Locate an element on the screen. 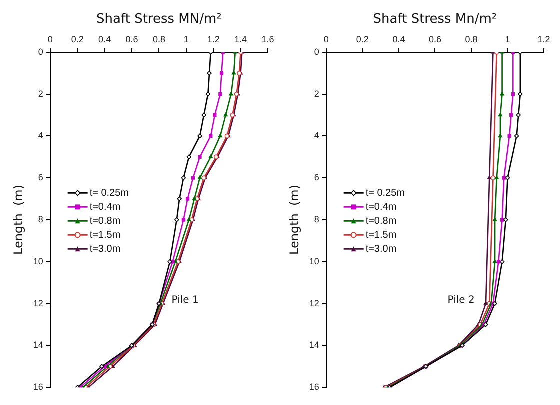 This screenshot has width=560, height=405. x-tick-label: 1.6 is located at coordinates (268, 39).